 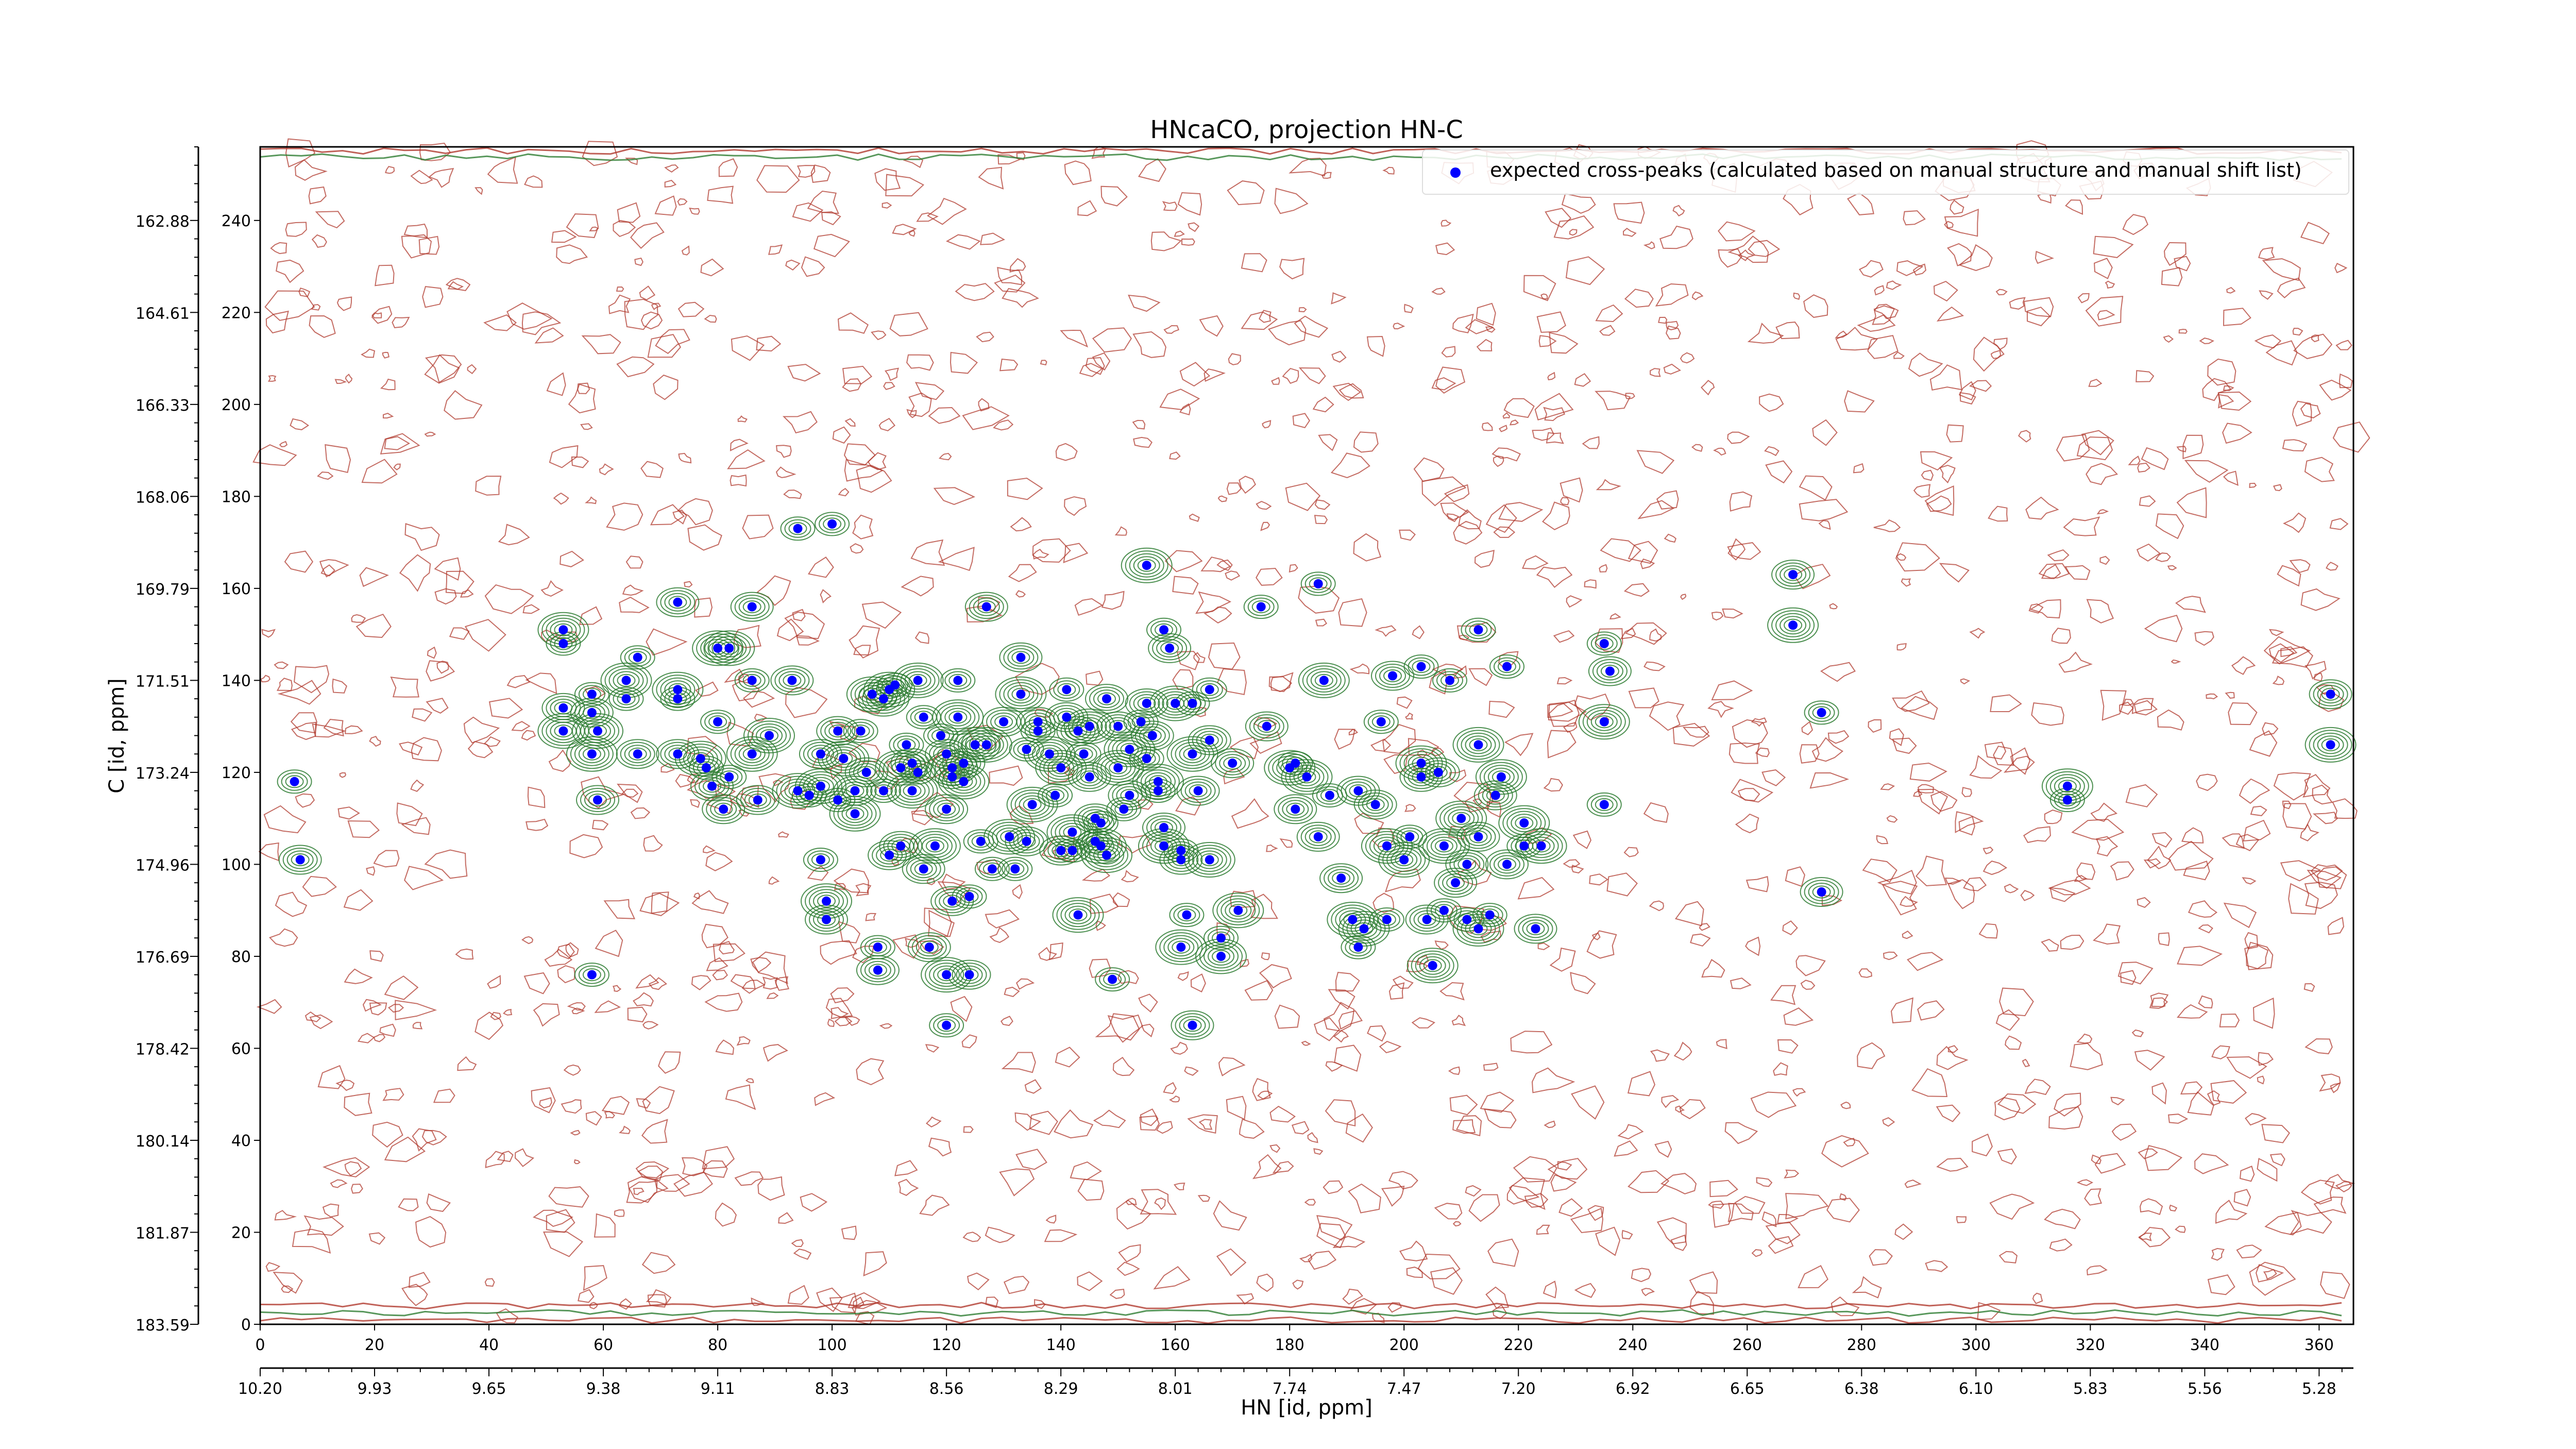 What do you see at coordinates (603, 1389) in the screenshot?
I see `x-ppm-tick-label: 9.38` at bounding box center [603, 1389].